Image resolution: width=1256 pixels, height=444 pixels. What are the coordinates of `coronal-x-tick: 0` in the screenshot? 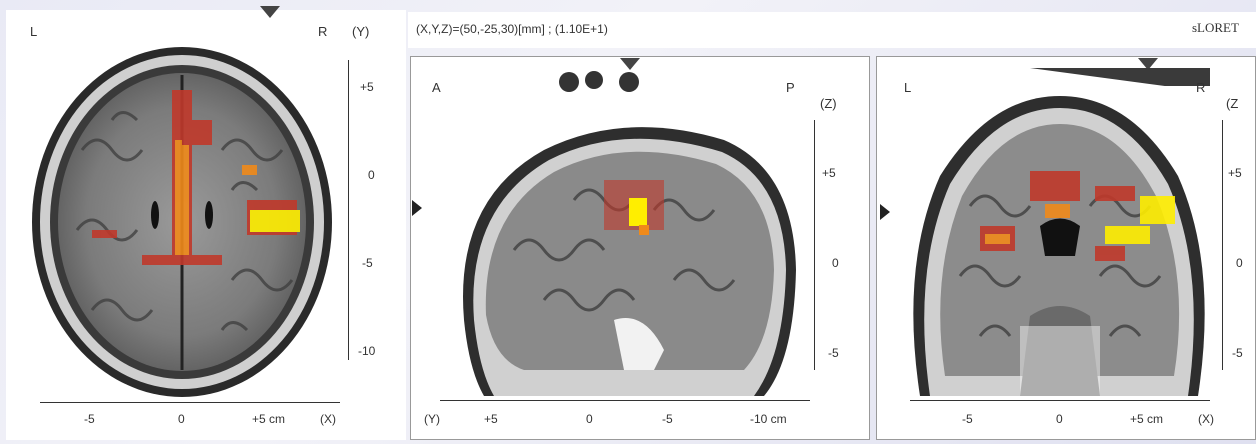 It's located at (1059, 419).